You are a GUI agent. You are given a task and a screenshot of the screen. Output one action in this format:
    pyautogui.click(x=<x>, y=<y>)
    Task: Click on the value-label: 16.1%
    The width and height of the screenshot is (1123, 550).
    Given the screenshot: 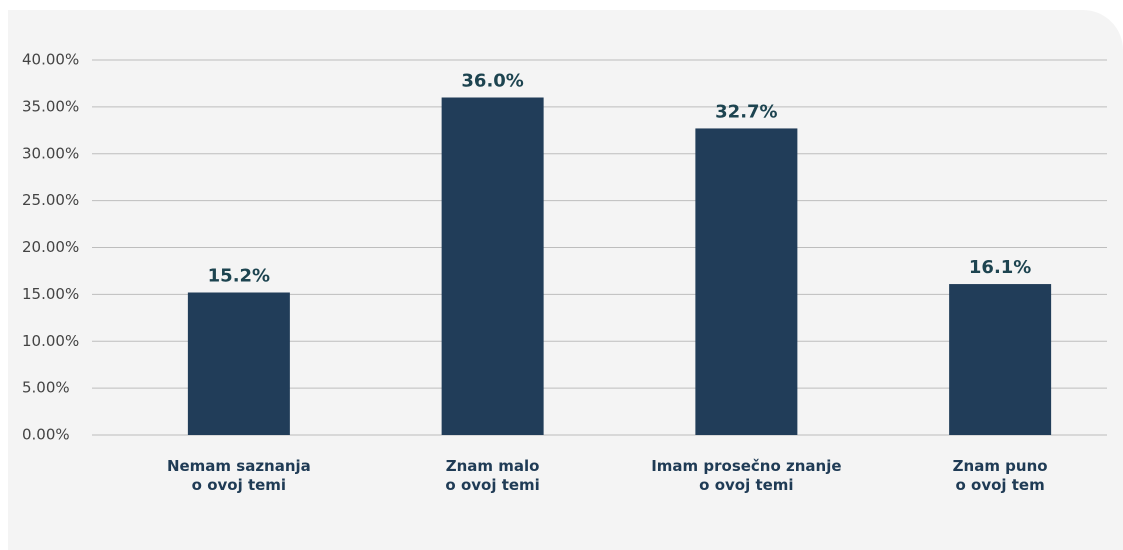 What is the action you would take?
    pyautogui.click(x=1000, y=267)
    